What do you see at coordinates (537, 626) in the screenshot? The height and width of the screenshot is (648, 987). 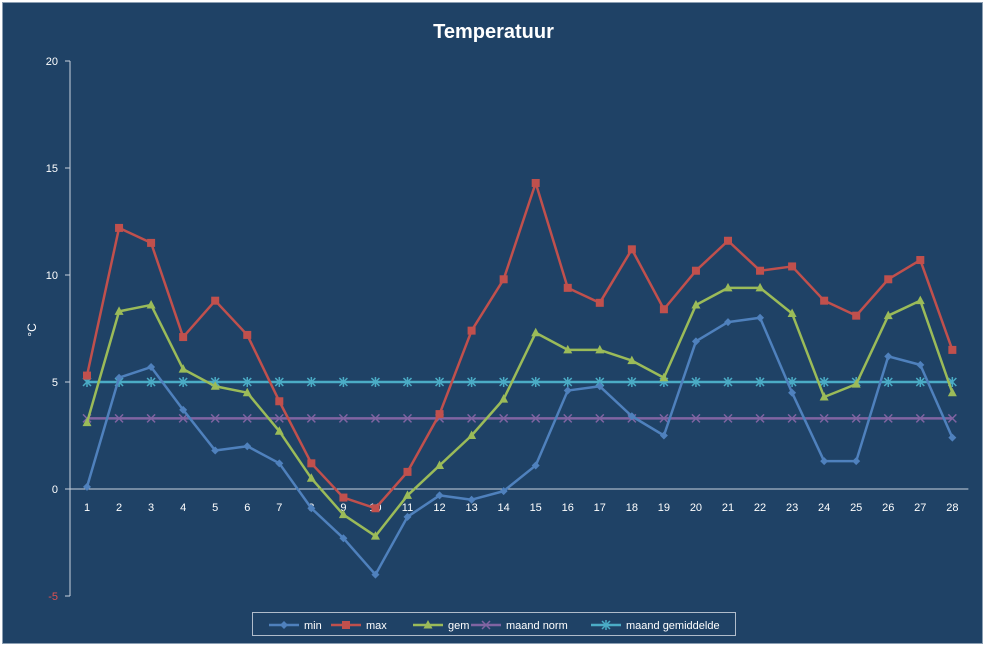 I see `legend-label: maand norm` at bounding box center [537, 626].